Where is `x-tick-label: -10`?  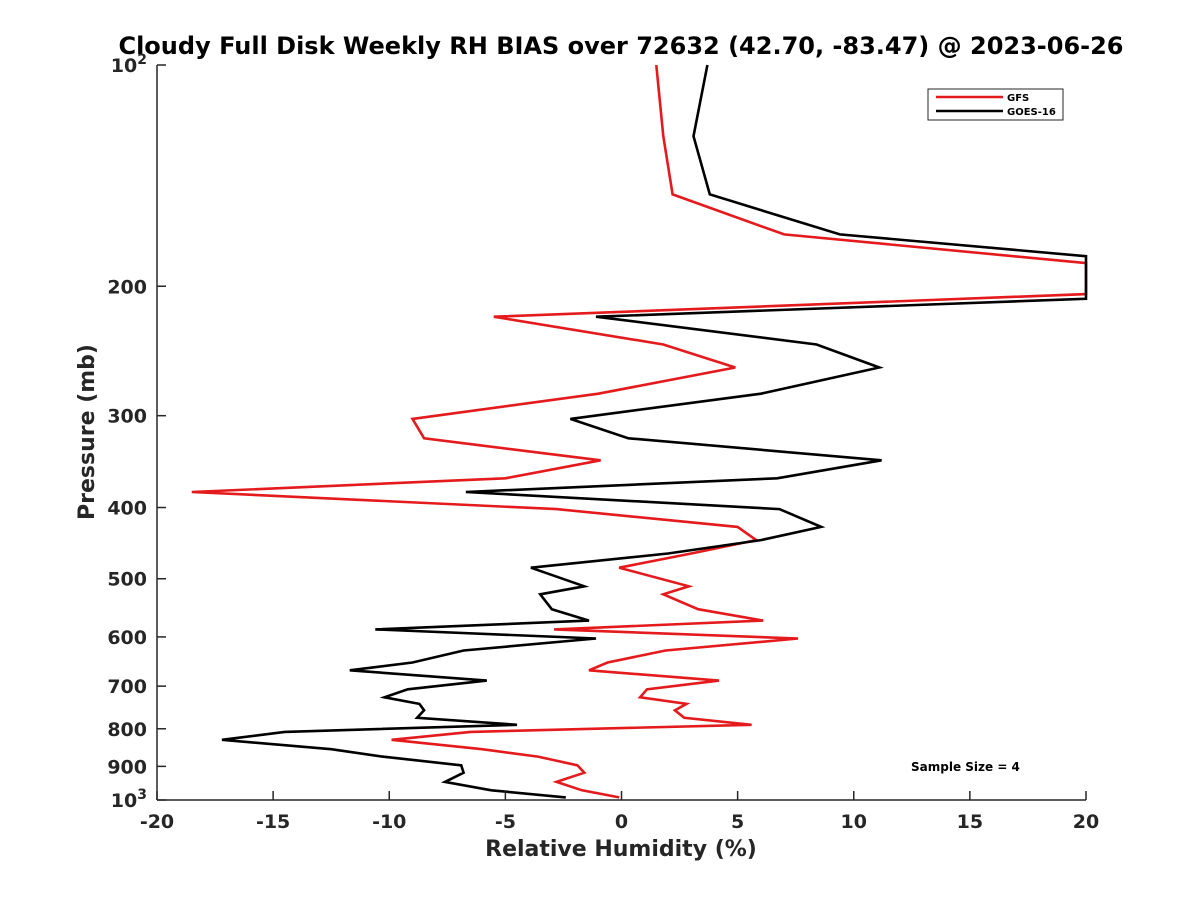 x-tick-label: -10 is located at coordinates (389, 822).